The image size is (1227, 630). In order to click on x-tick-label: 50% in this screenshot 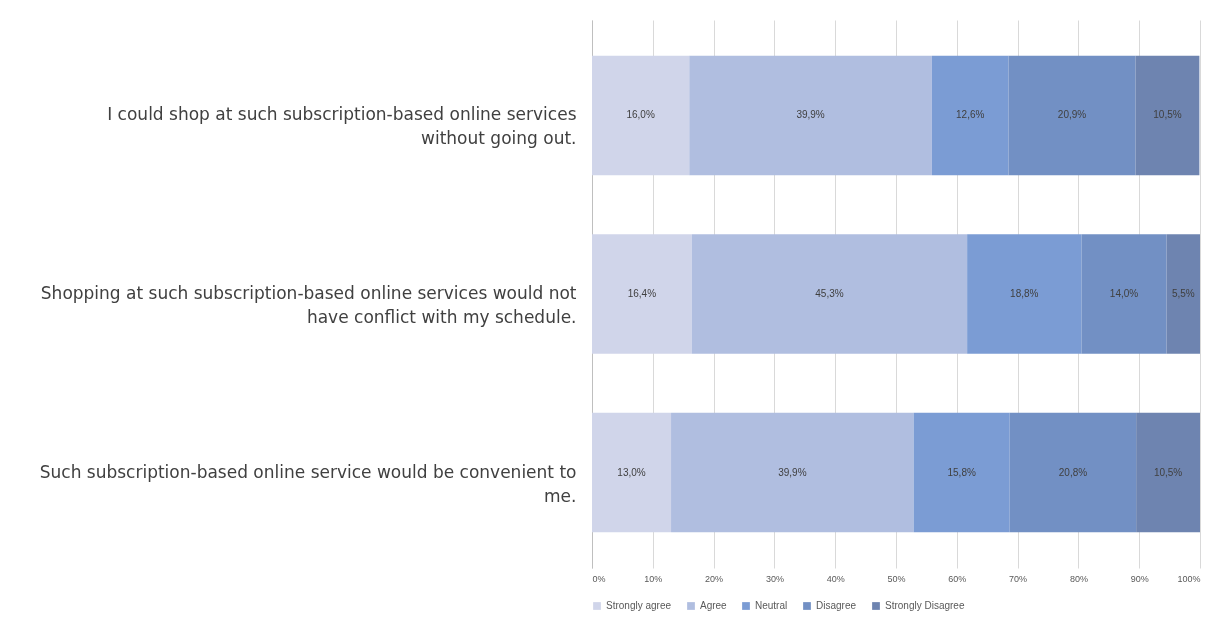, I will do `click(896, 578)`.